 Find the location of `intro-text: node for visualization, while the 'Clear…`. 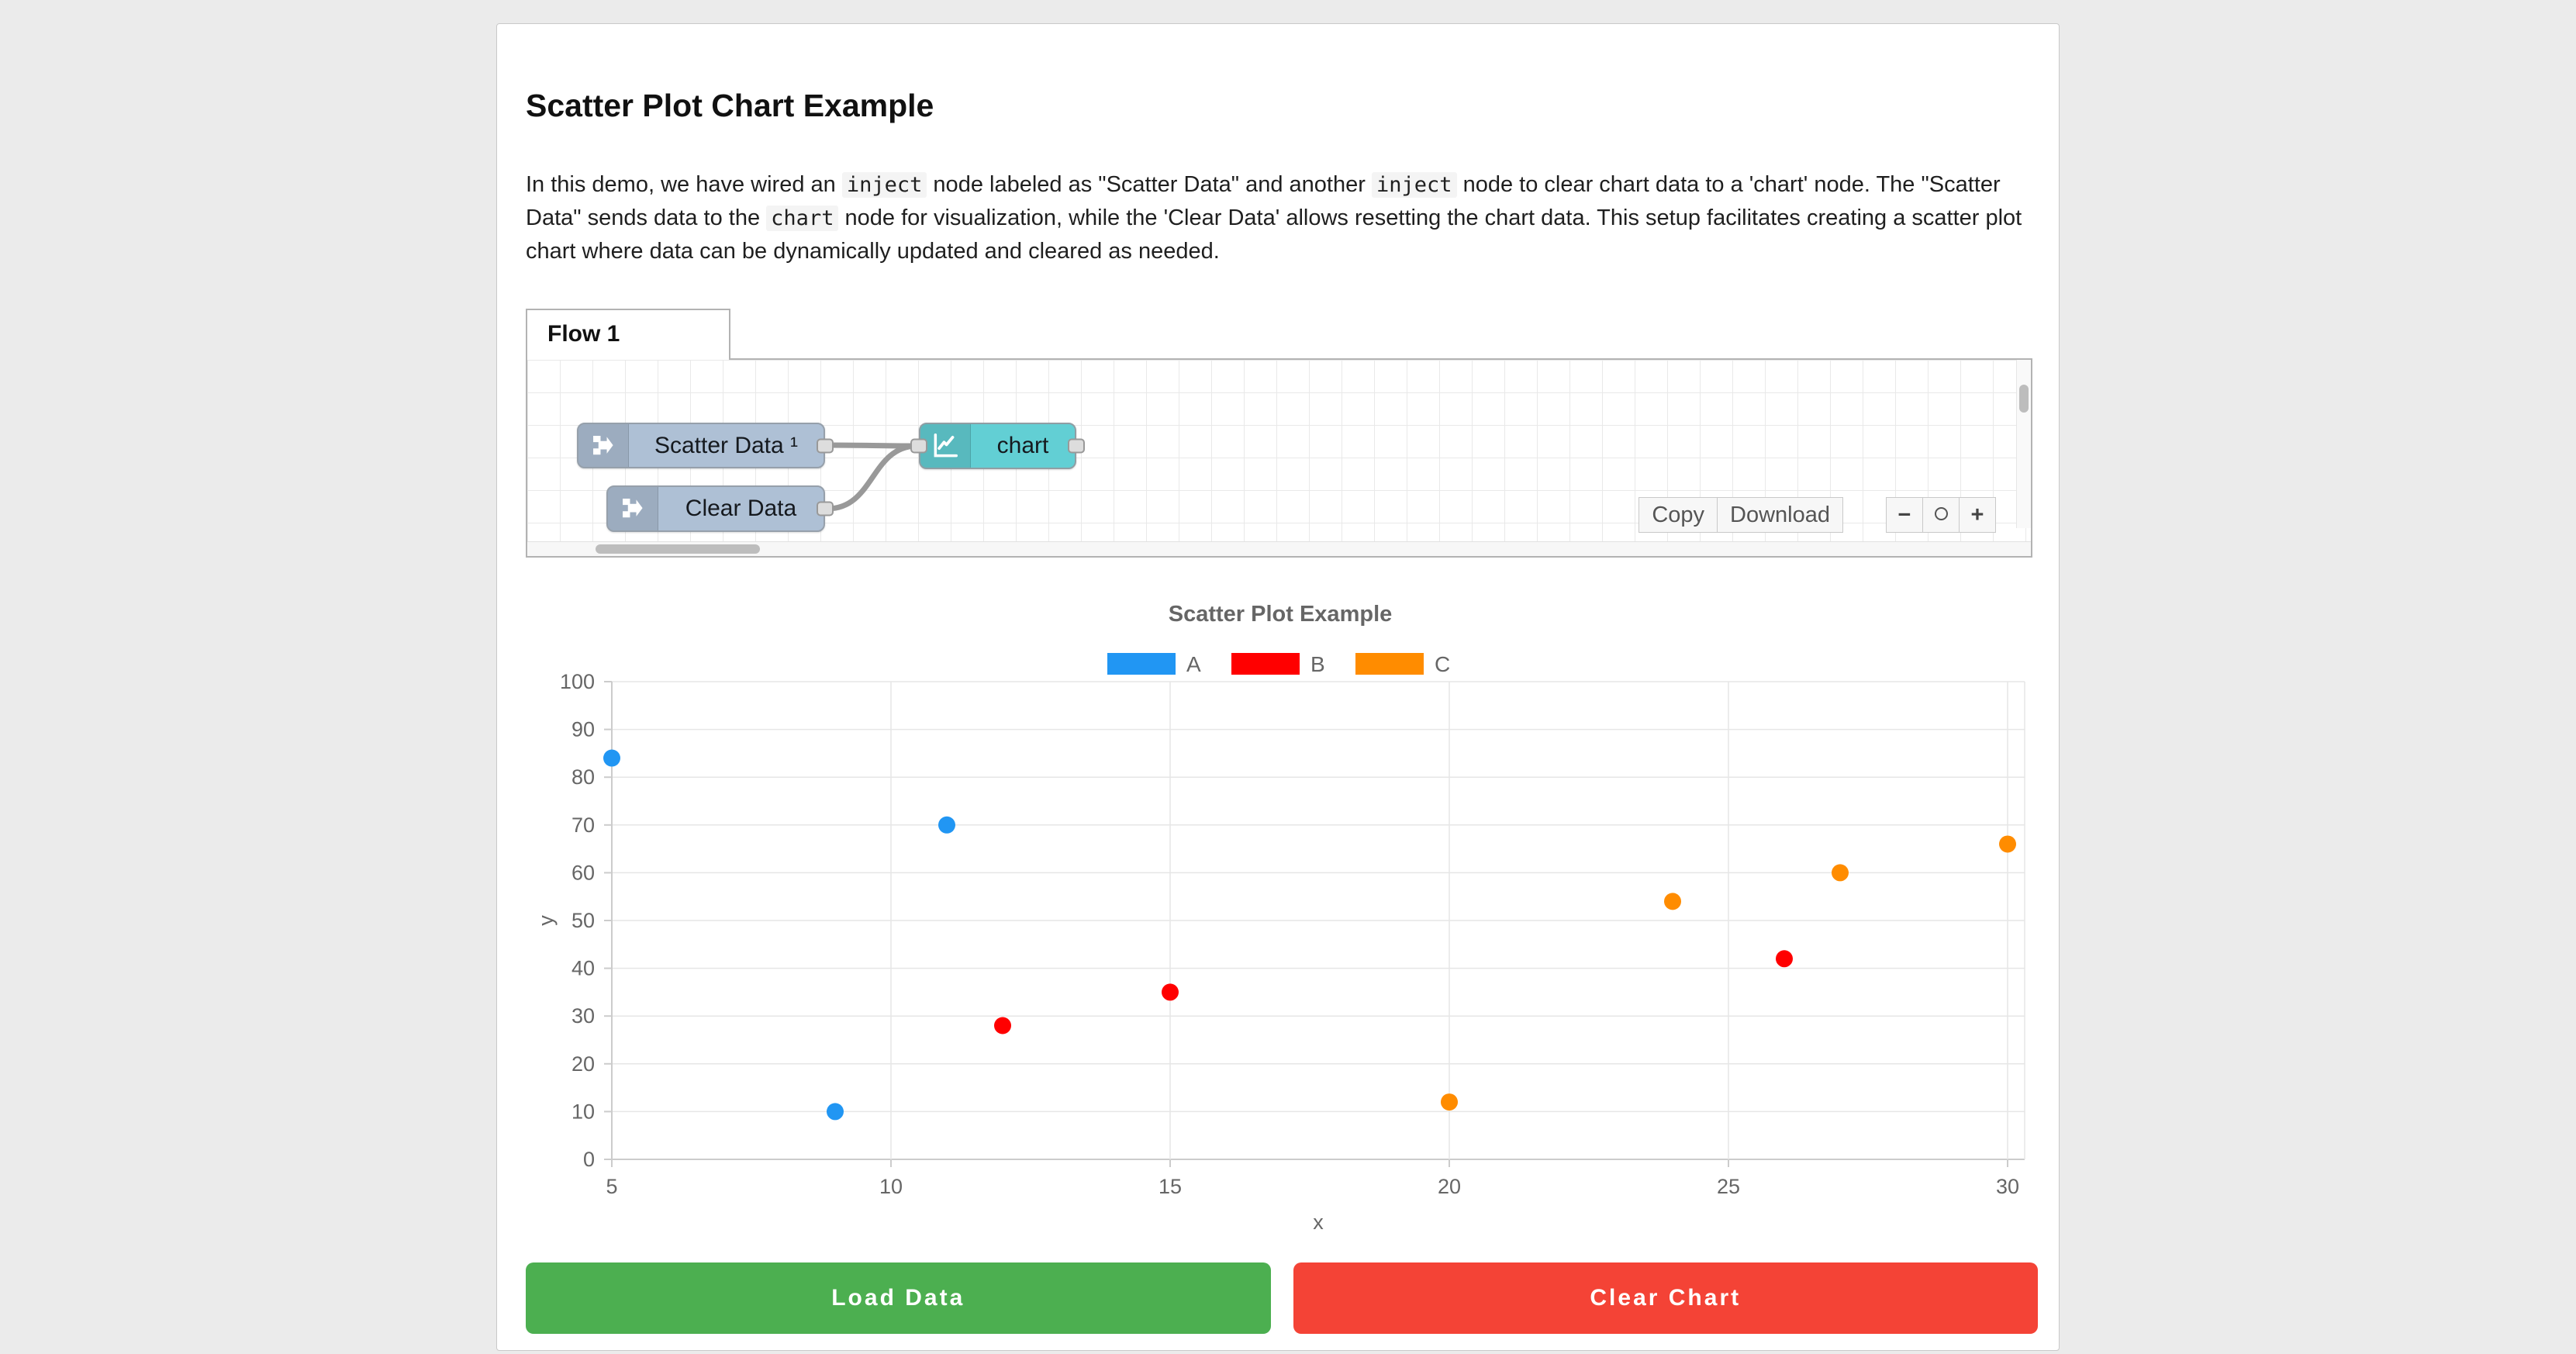

intro-text: node for visualization, while the 'Clear… is located at coordinates (1274, 235).